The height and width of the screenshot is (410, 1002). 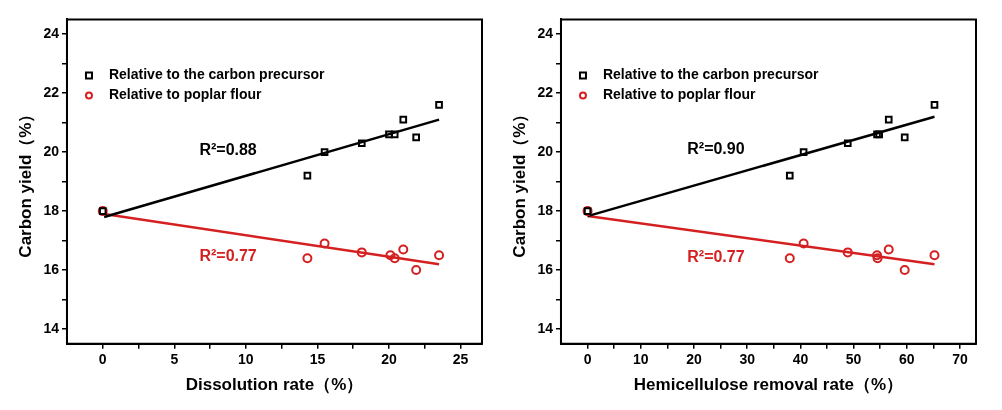 I want to click on x-tick-label: 30, so click(x=747, y=359).